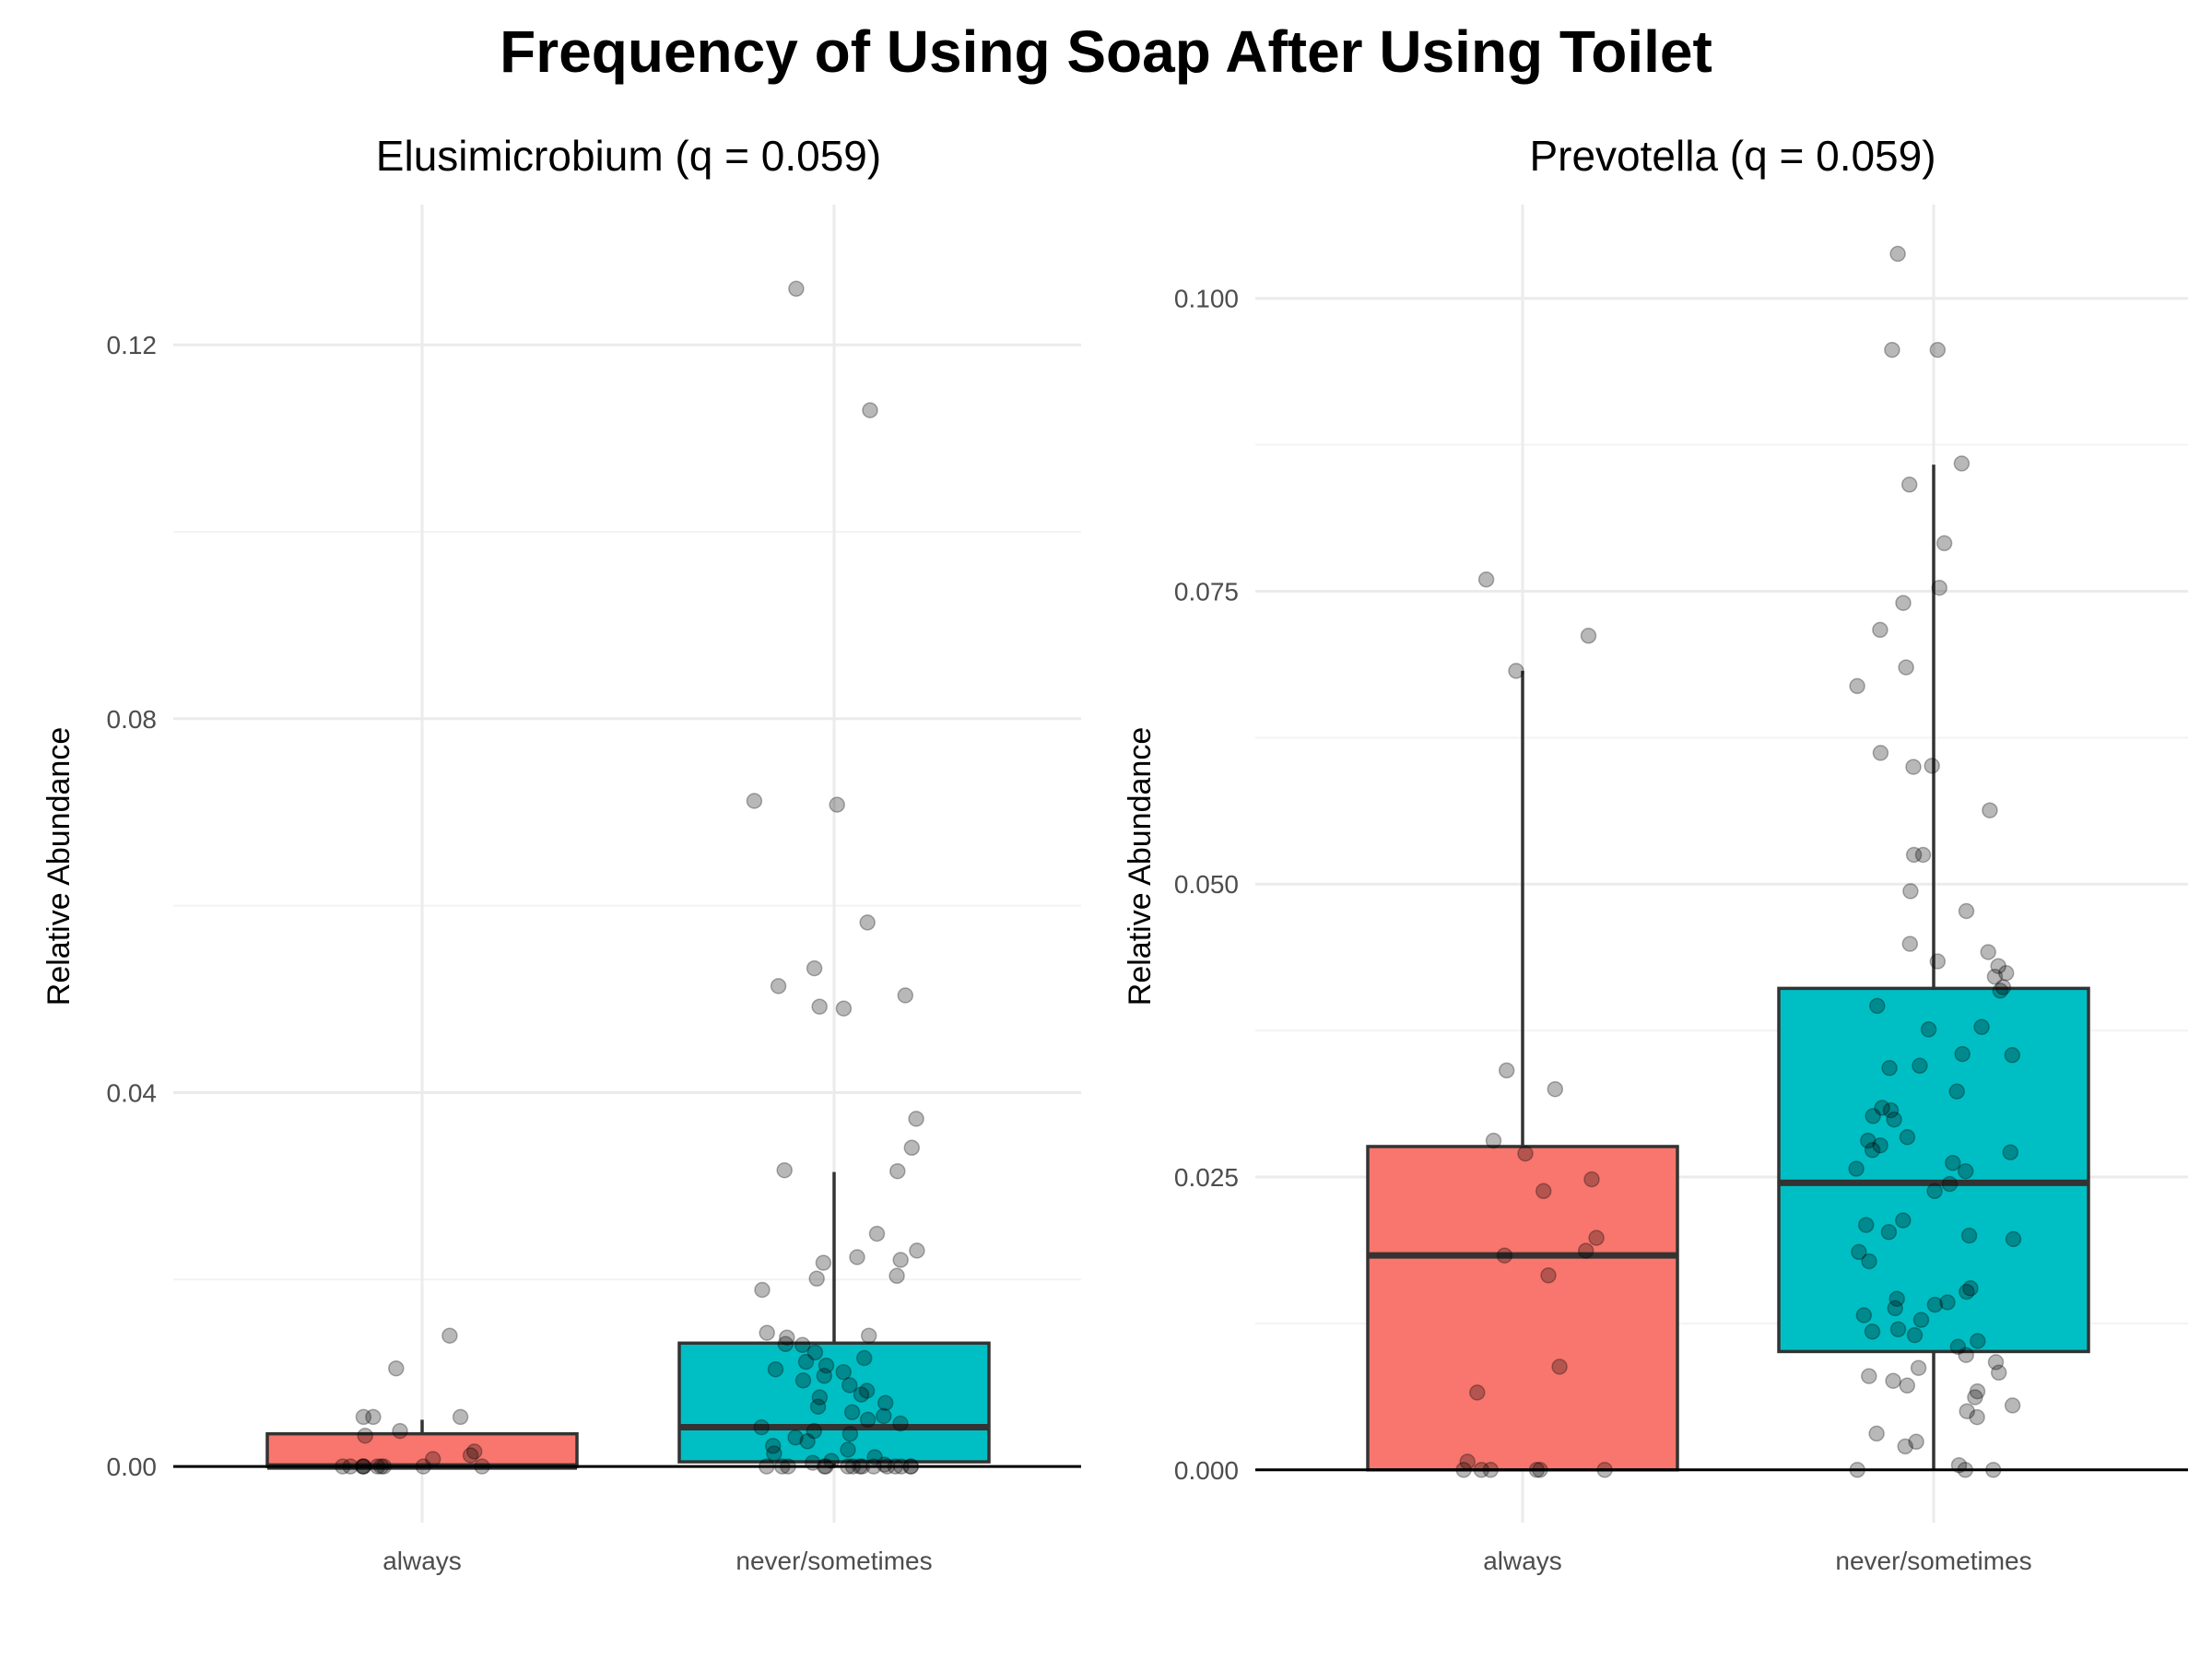 The height and width of the screenshot is (1659, 2212). I want to click on y-tick-label: 0.000, so click(1206, 1470).